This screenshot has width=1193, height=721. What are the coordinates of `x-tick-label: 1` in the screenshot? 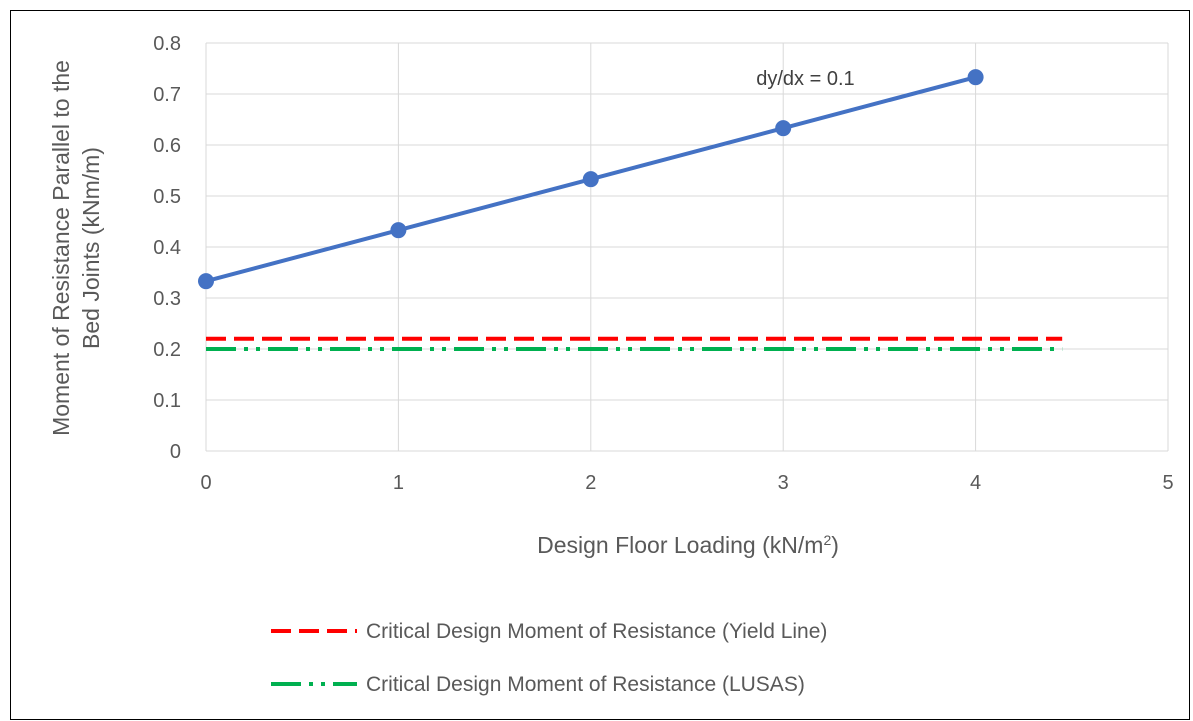 It's located at (398, 483).